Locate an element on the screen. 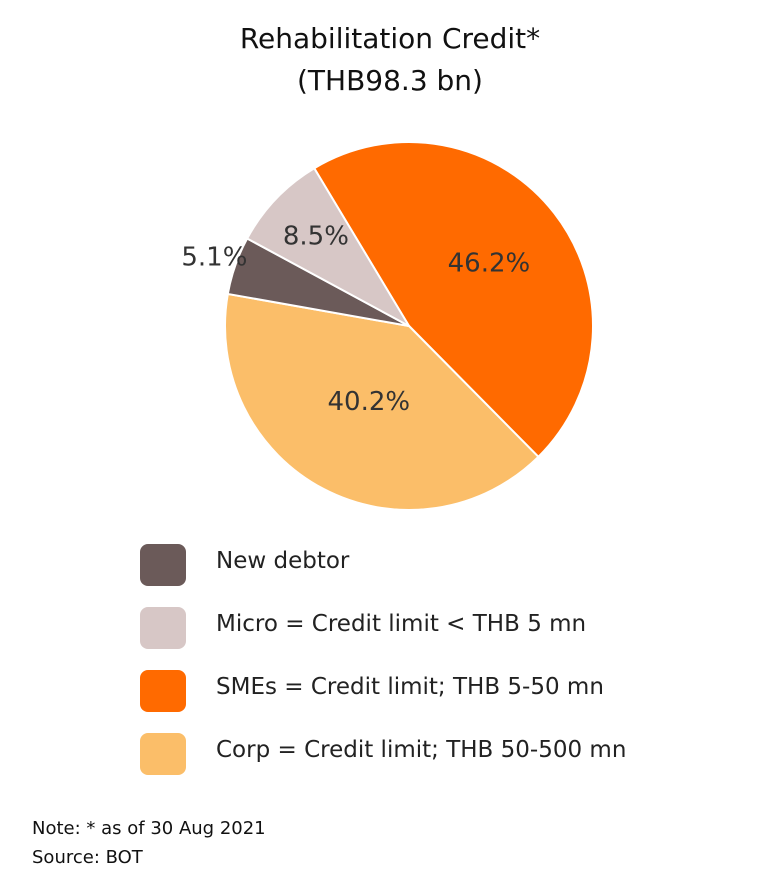 This screenshot has width=780, height=888. pie-slice-label-2: 5.1% is located at coordinates (214, 258).